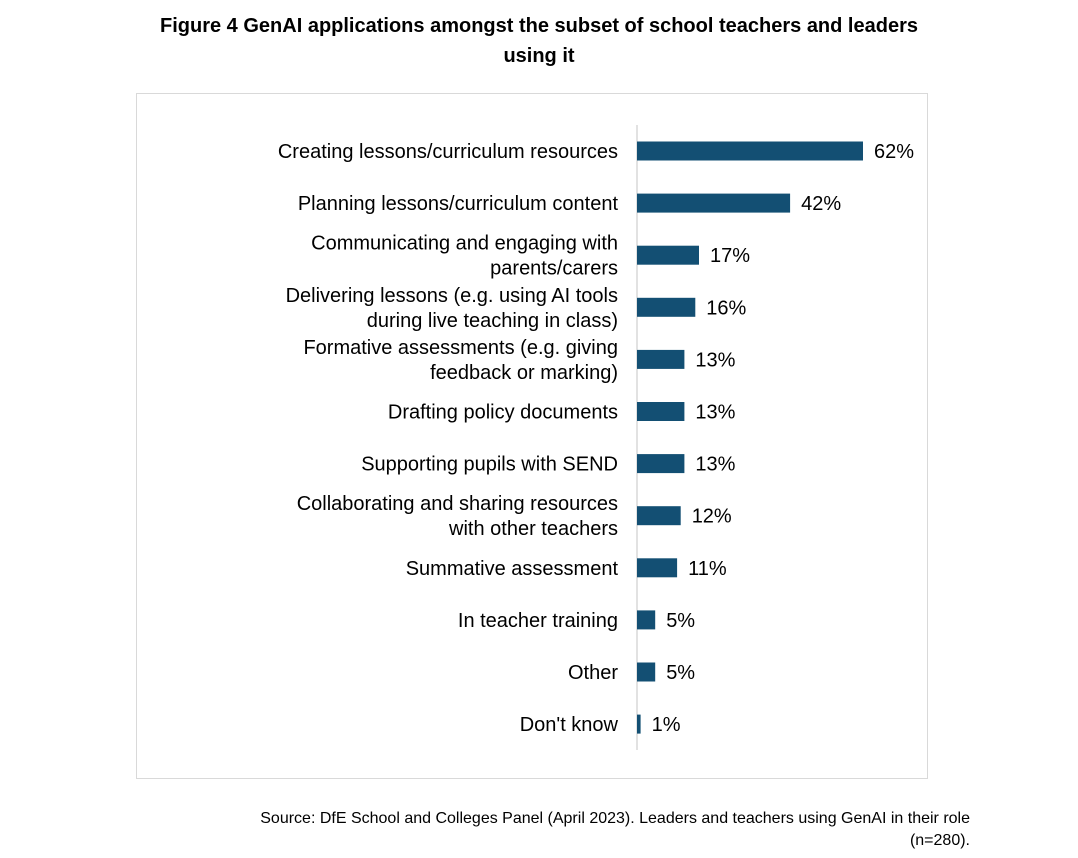 The width and height of the screenshot is (1078, 858). I want to click on value-label-0: 62%, so click(894, 152).